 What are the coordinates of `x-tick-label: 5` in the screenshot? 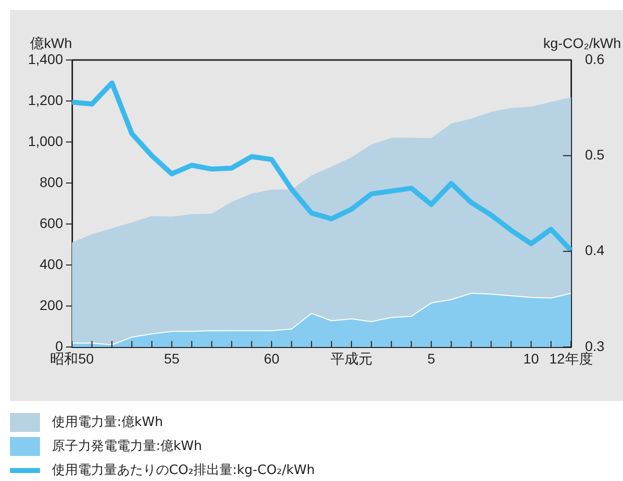 It's located at (431, 358).